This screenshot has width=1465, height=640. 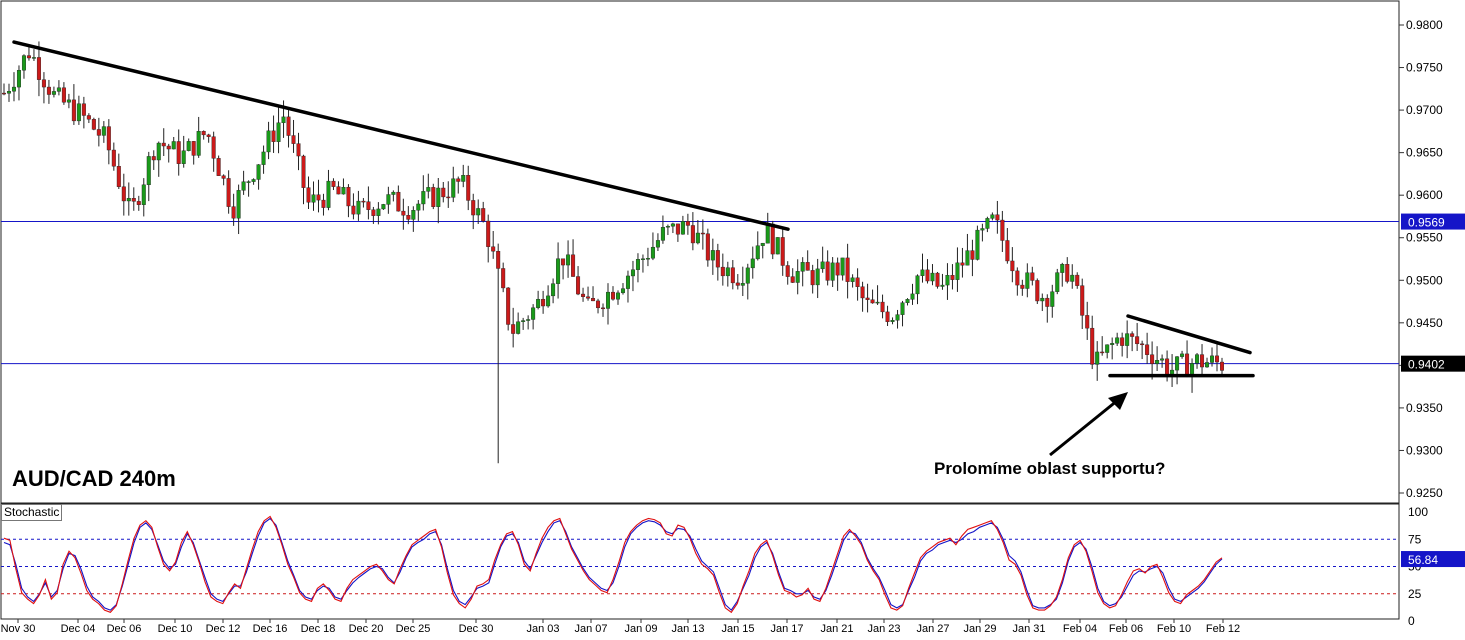 I want to click on level-price-label: 0.9402, so click(x=1426, y=365).